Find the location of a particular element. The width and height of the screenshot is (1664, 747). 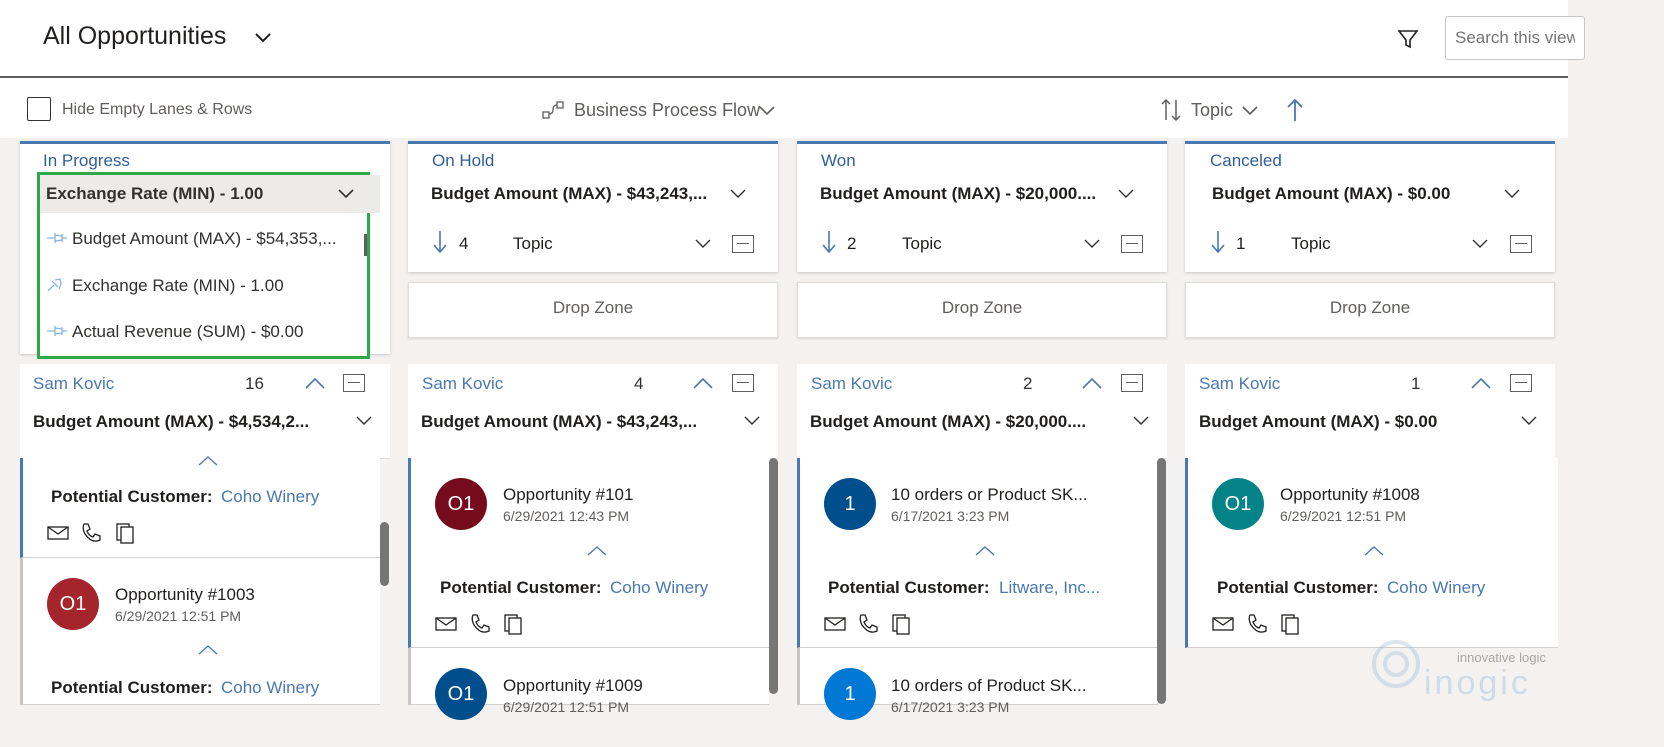

hide-empty-checkbox is located at coordinates (39, 109).